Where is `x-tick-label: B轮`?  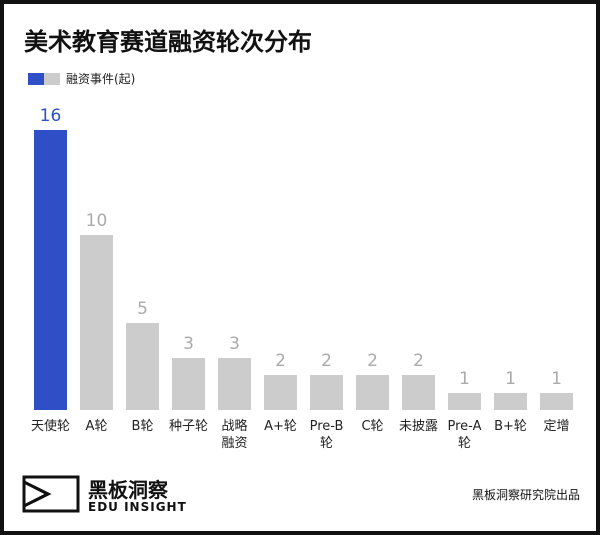 x-tick-label: B轮 is located at coordinates (142, 426).